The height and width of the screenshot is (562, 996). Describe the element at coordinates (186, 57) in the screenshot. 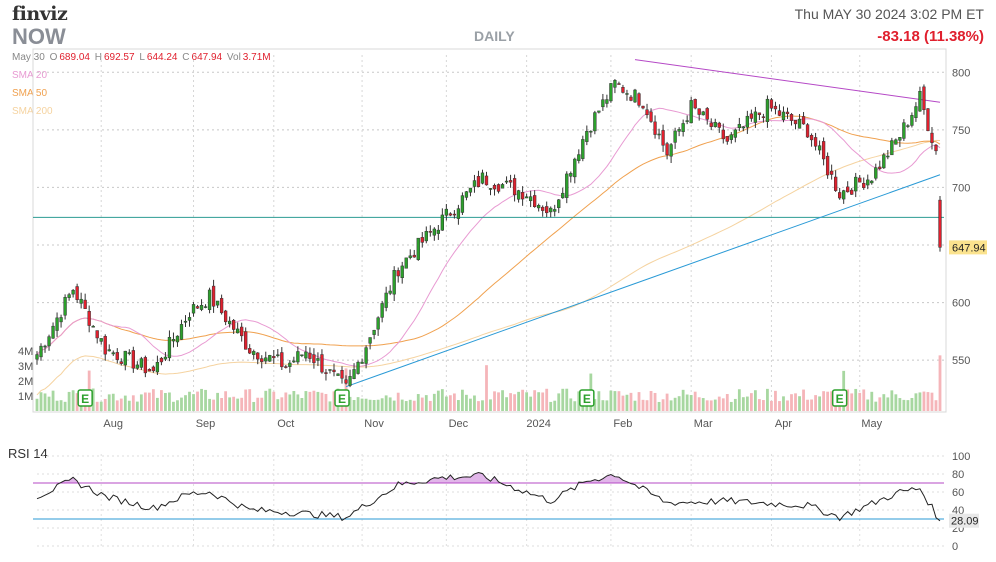

I see `close-label: C` at that location.